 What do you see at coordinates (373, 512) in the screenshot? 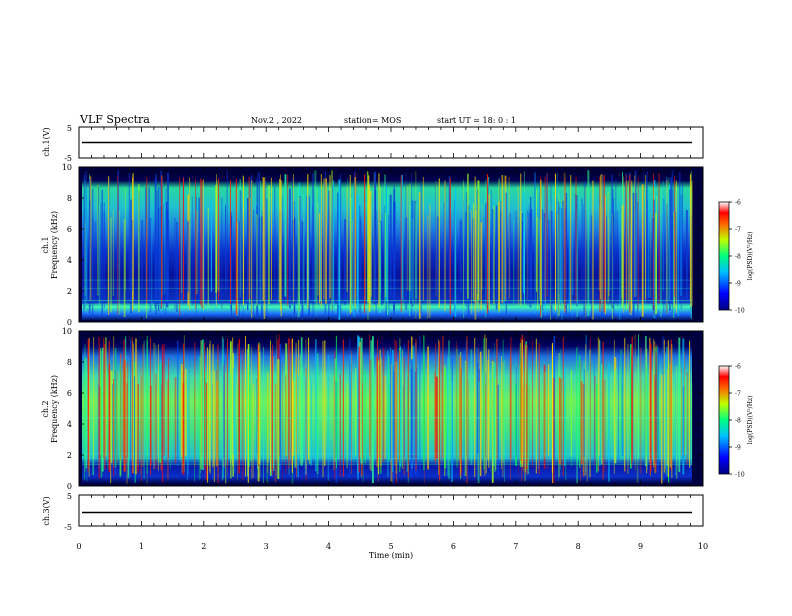
I see `ch3-waveform-panel: 5 -5 ch.3(V)` at bounding box center [373, 512].